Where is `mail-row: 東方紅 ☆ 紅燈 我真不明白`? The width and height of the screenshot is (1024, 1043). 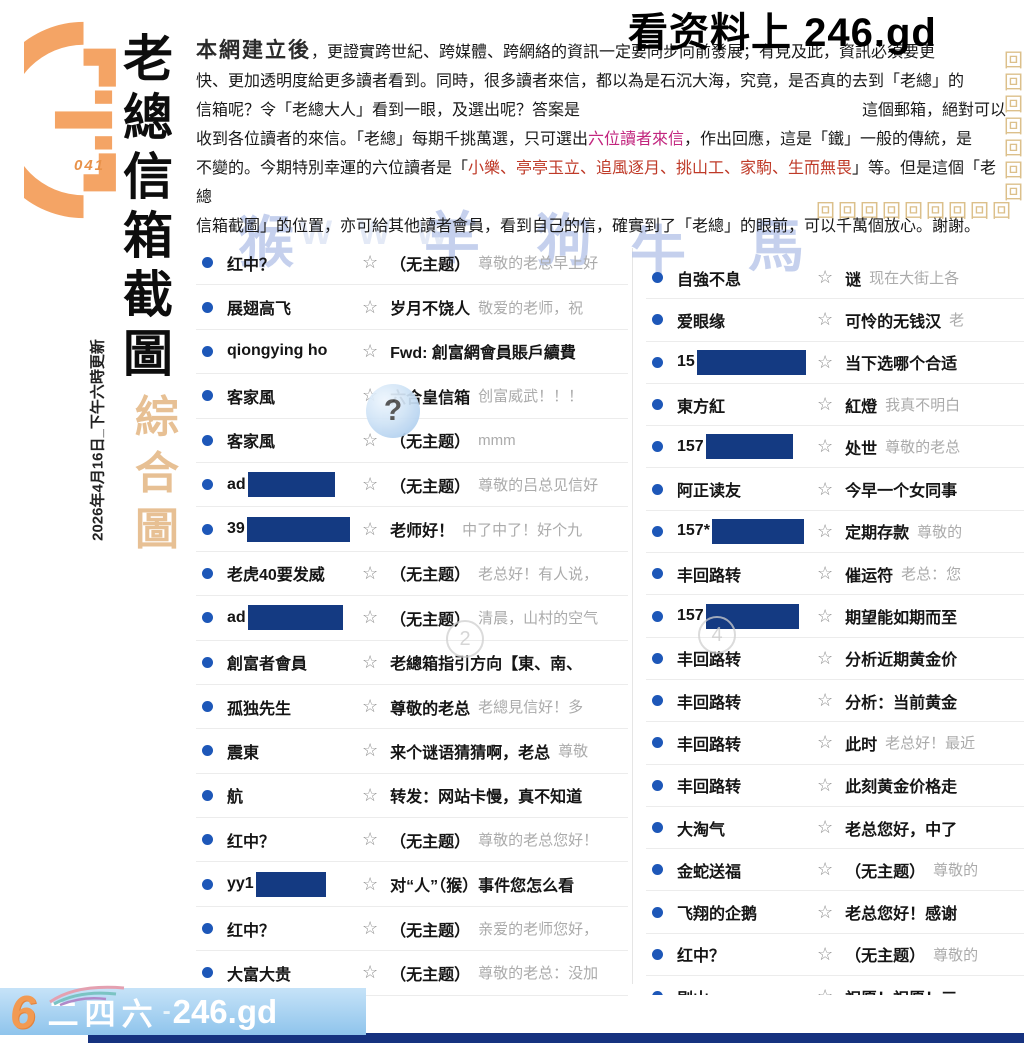
mail-row: 東方紅 ☆ 紅燈 我真不明白 is located at coordinates (835, 405).